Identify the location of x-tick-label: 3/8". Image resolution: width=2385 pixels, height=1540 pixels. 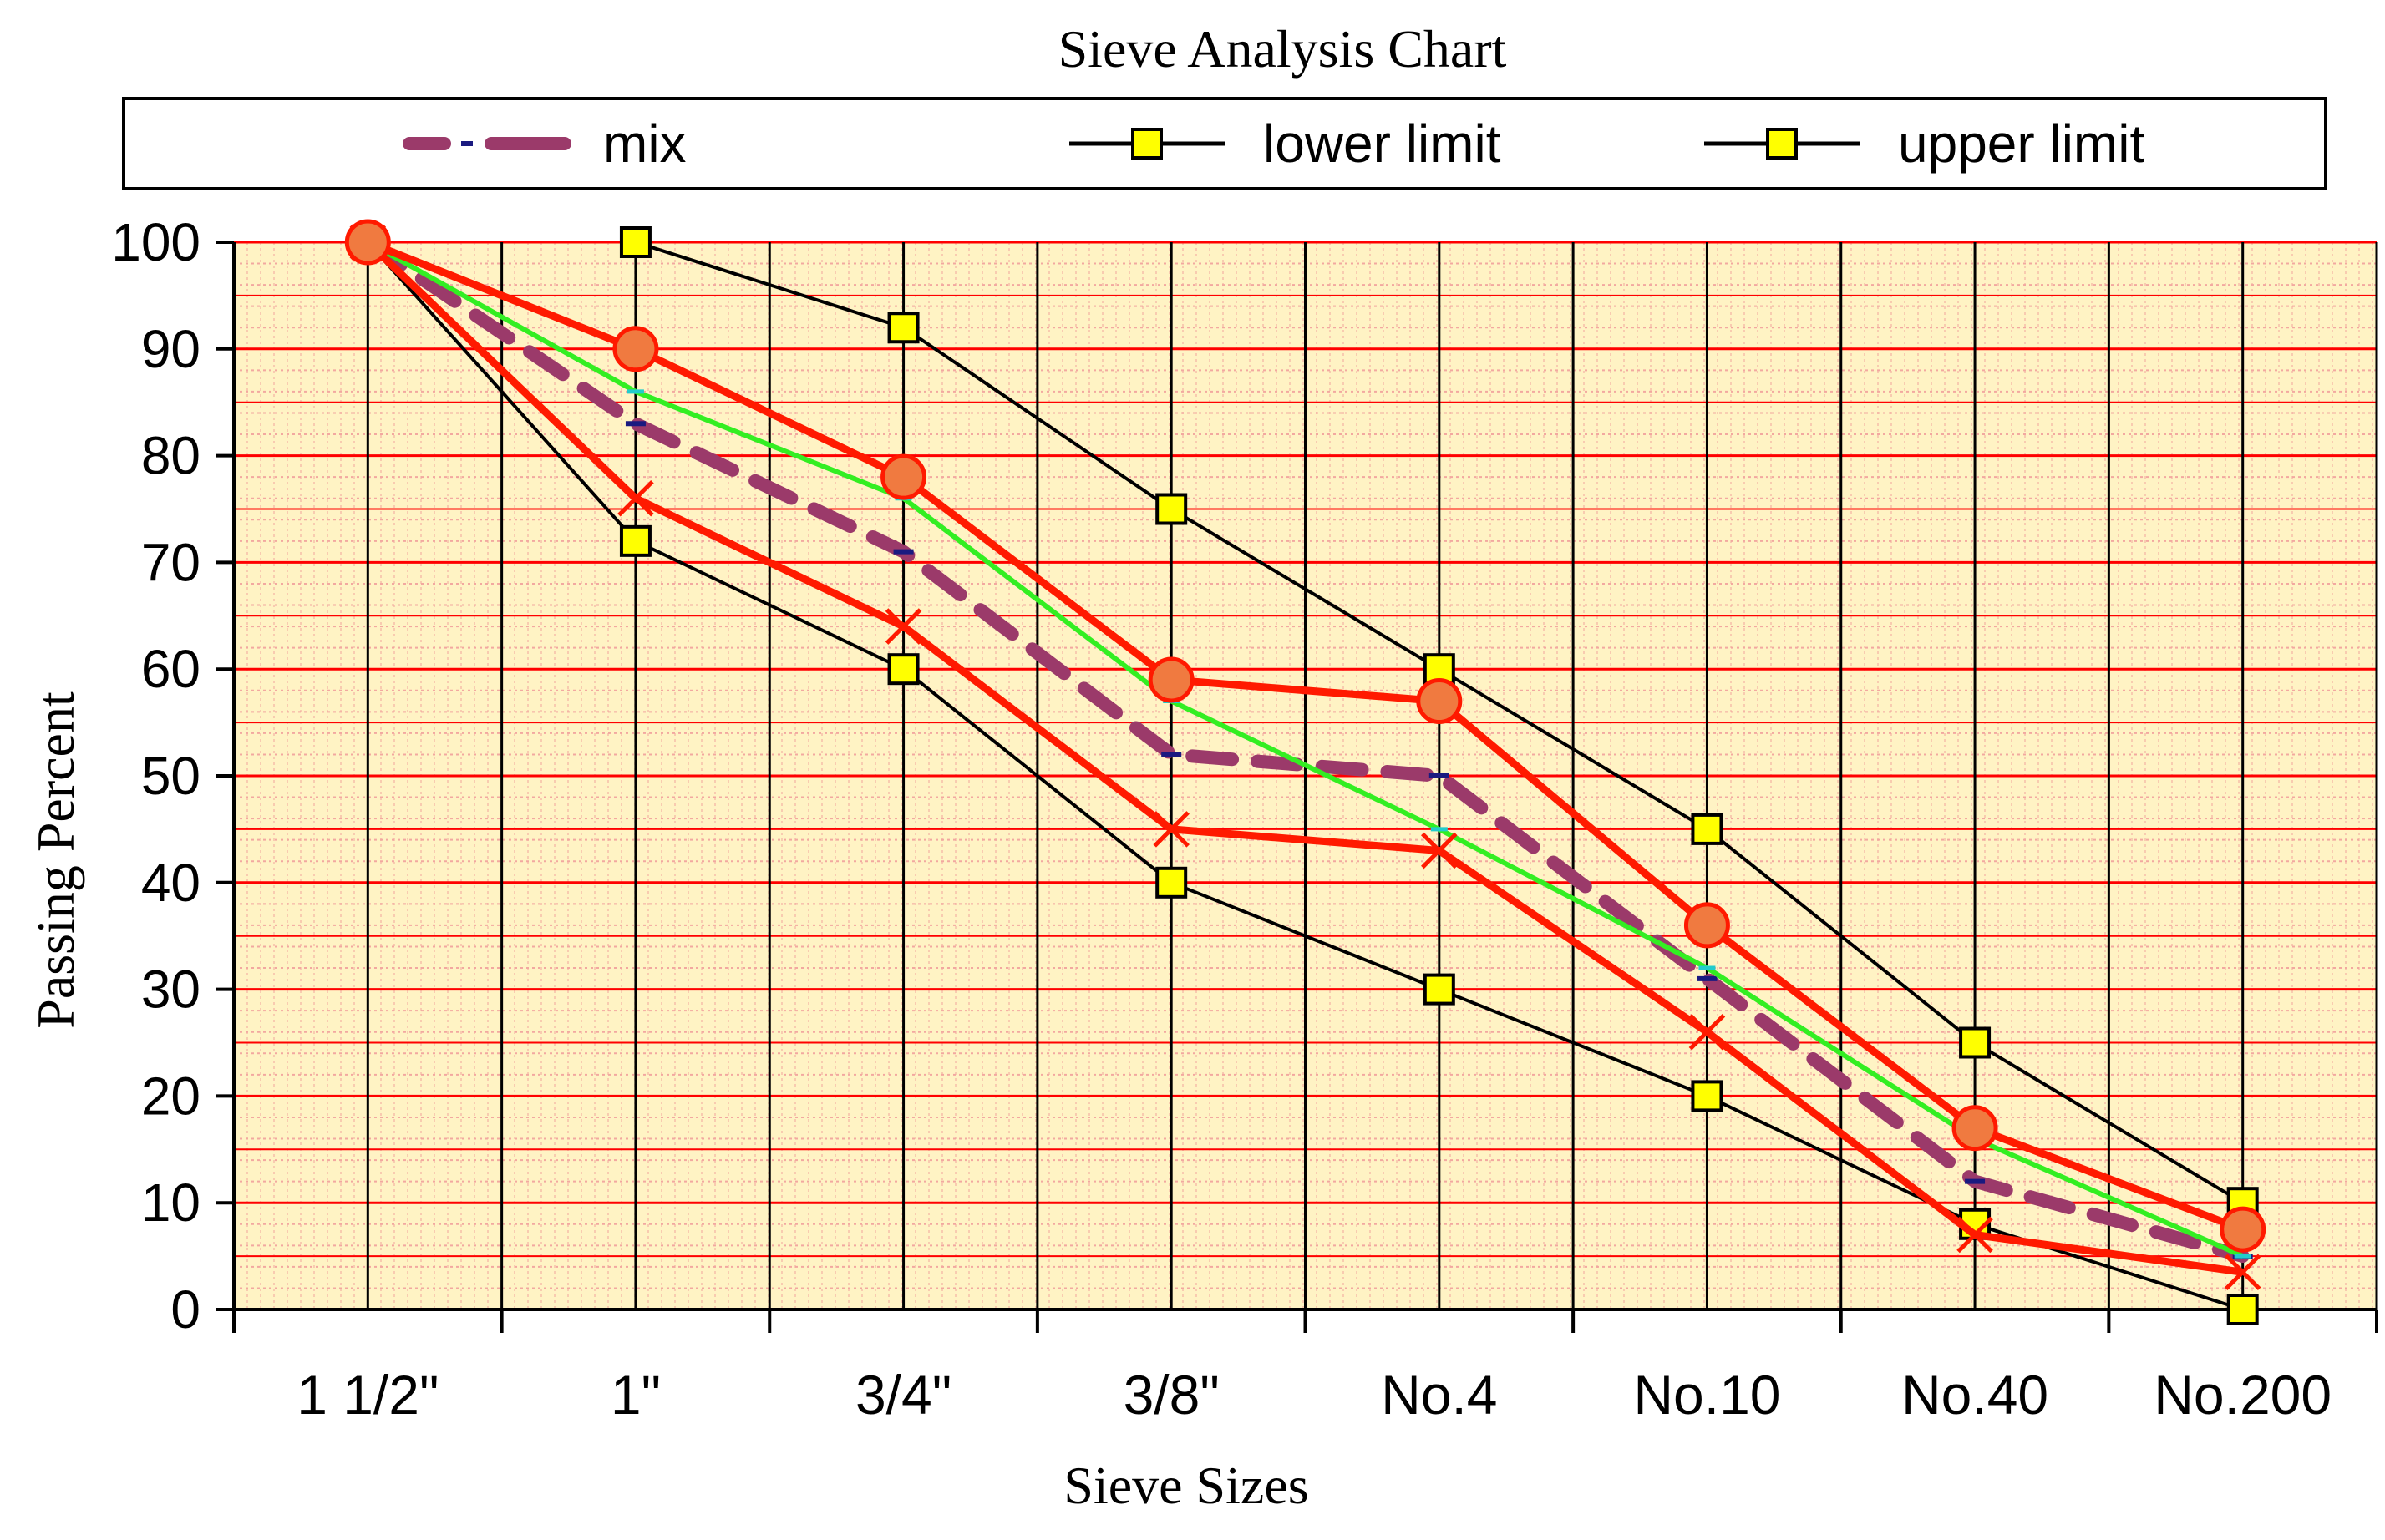
(1172, 1395).